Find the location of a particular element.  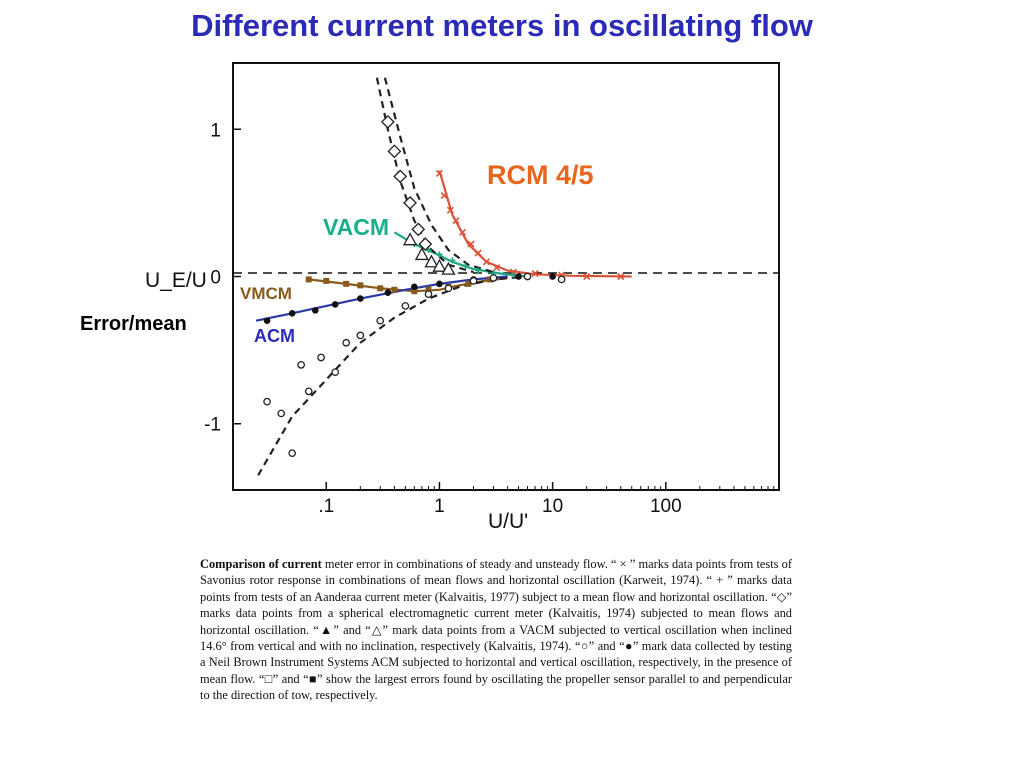

x-axis-label: U/U' is located at coordinates (508, 521).